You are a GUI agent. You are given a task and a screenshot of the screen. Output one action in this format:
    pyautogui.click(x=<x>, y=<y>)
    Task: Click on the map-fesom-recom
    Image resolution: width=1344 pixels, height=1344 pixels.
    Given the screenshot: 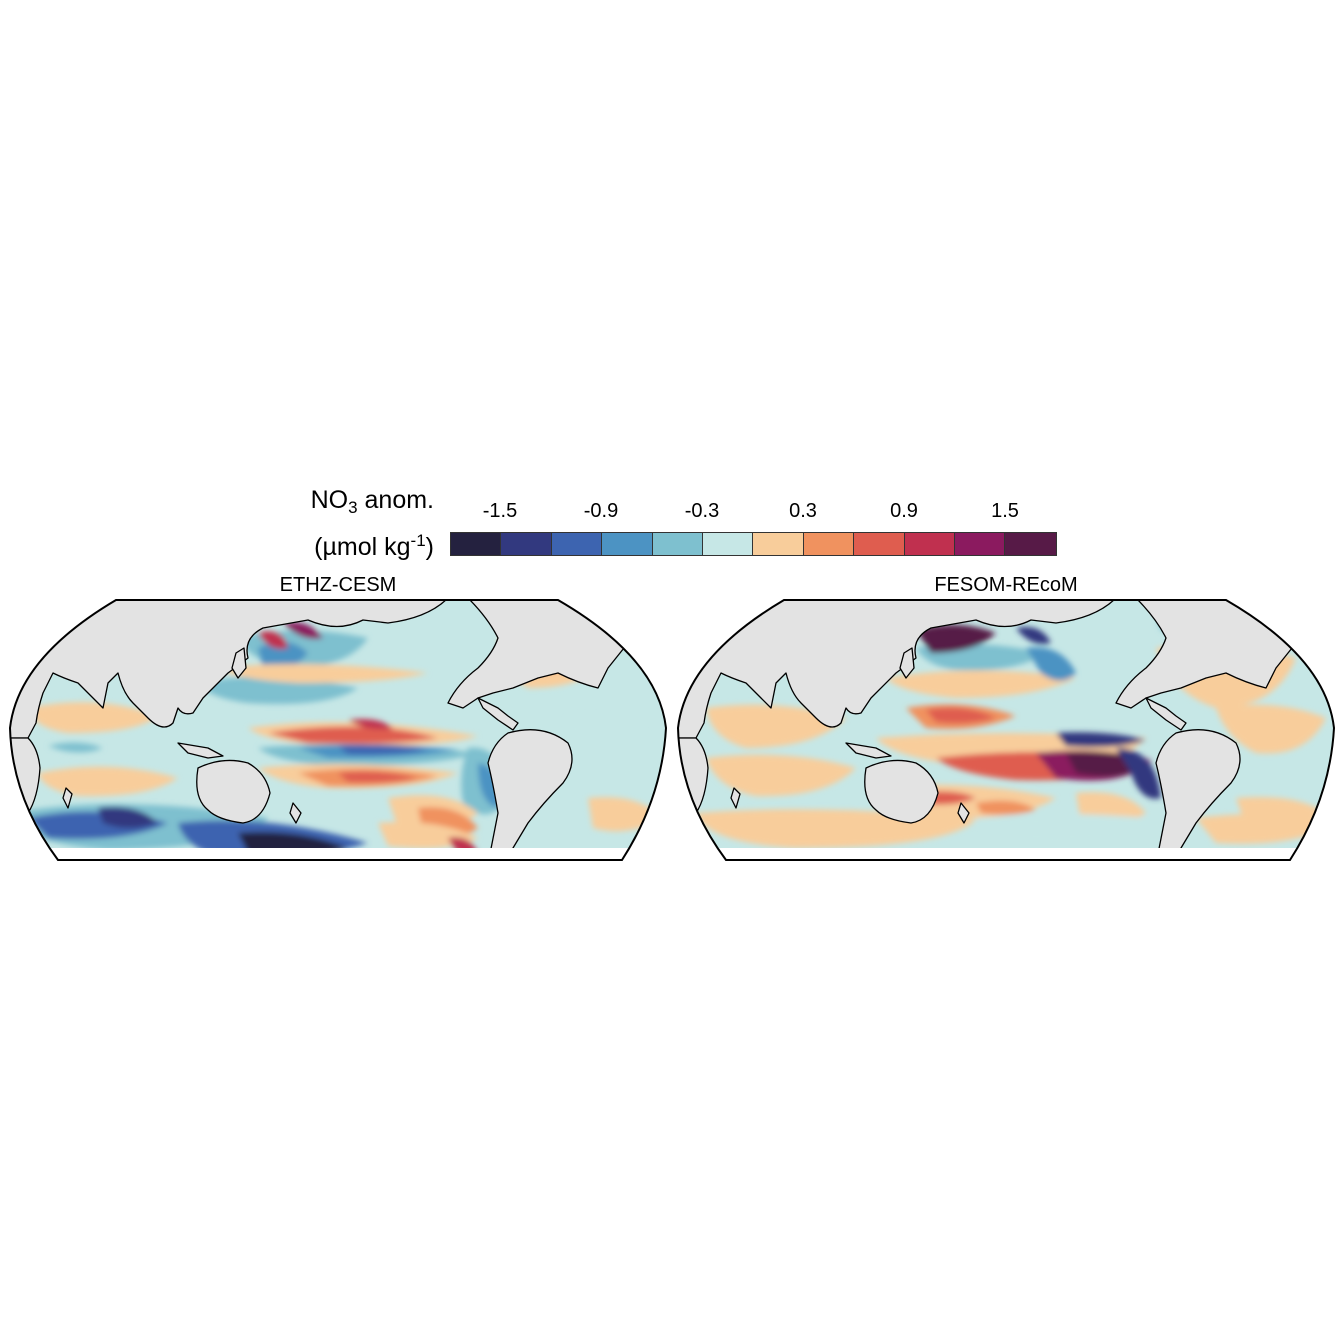 What is the action you would take?
    pyautogui.click(x=1006, y=730)
    